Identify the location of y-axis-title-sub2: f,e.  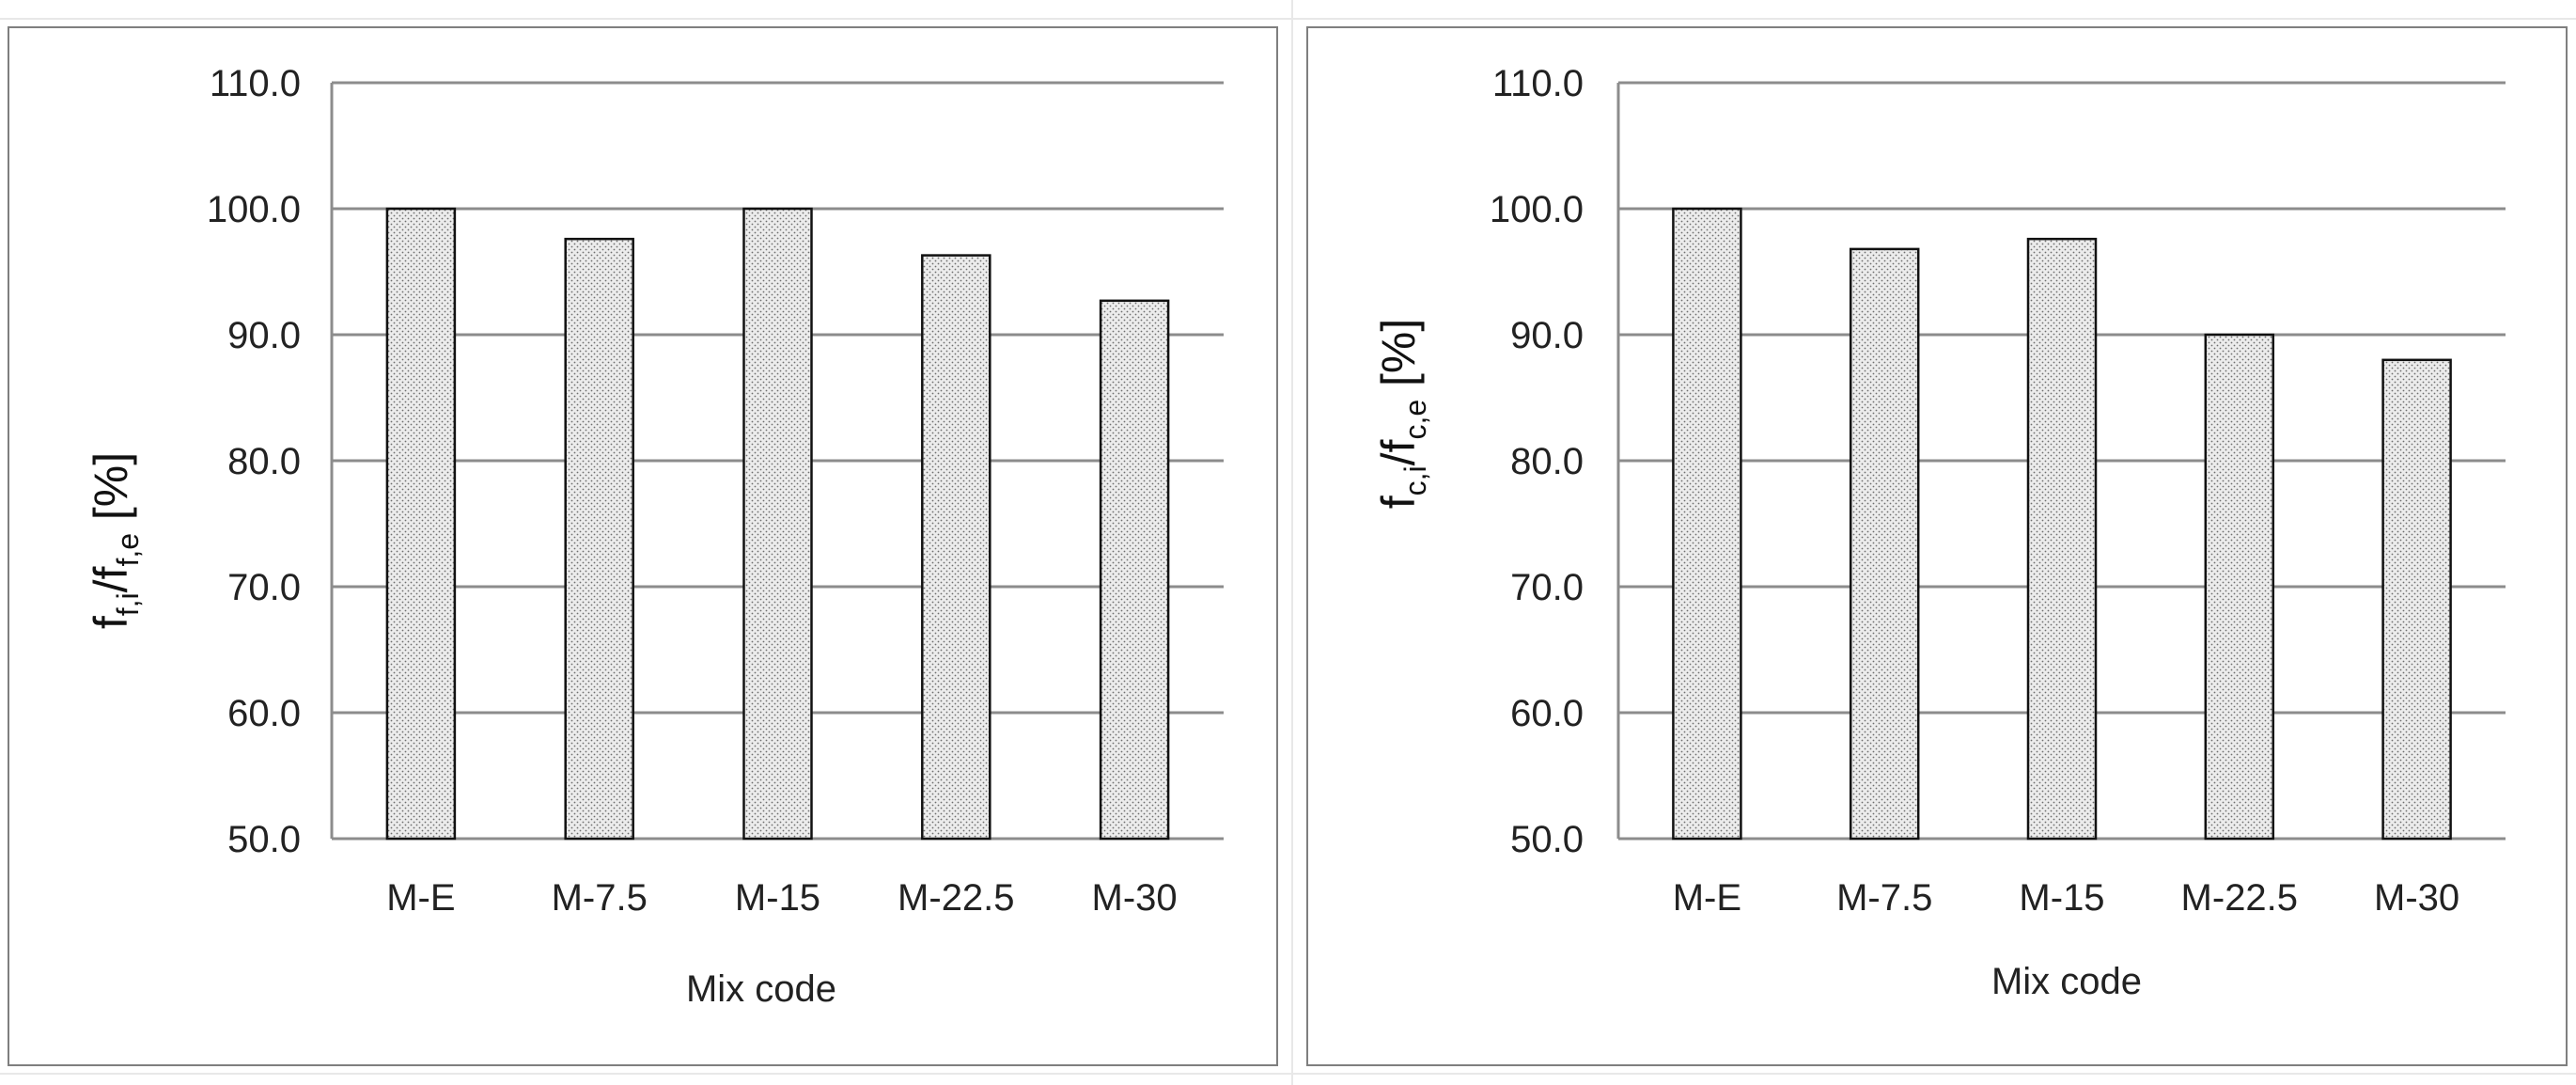
(128, 550).